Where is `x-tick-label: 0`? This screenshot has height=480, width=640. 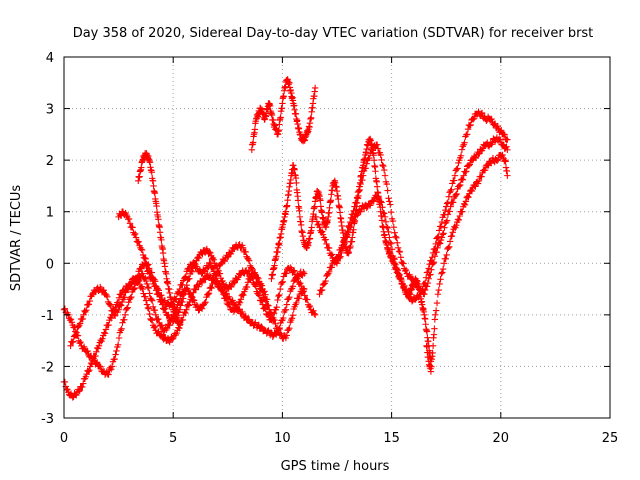 x-tick-label: 0 is located at coordinates (64, 438).